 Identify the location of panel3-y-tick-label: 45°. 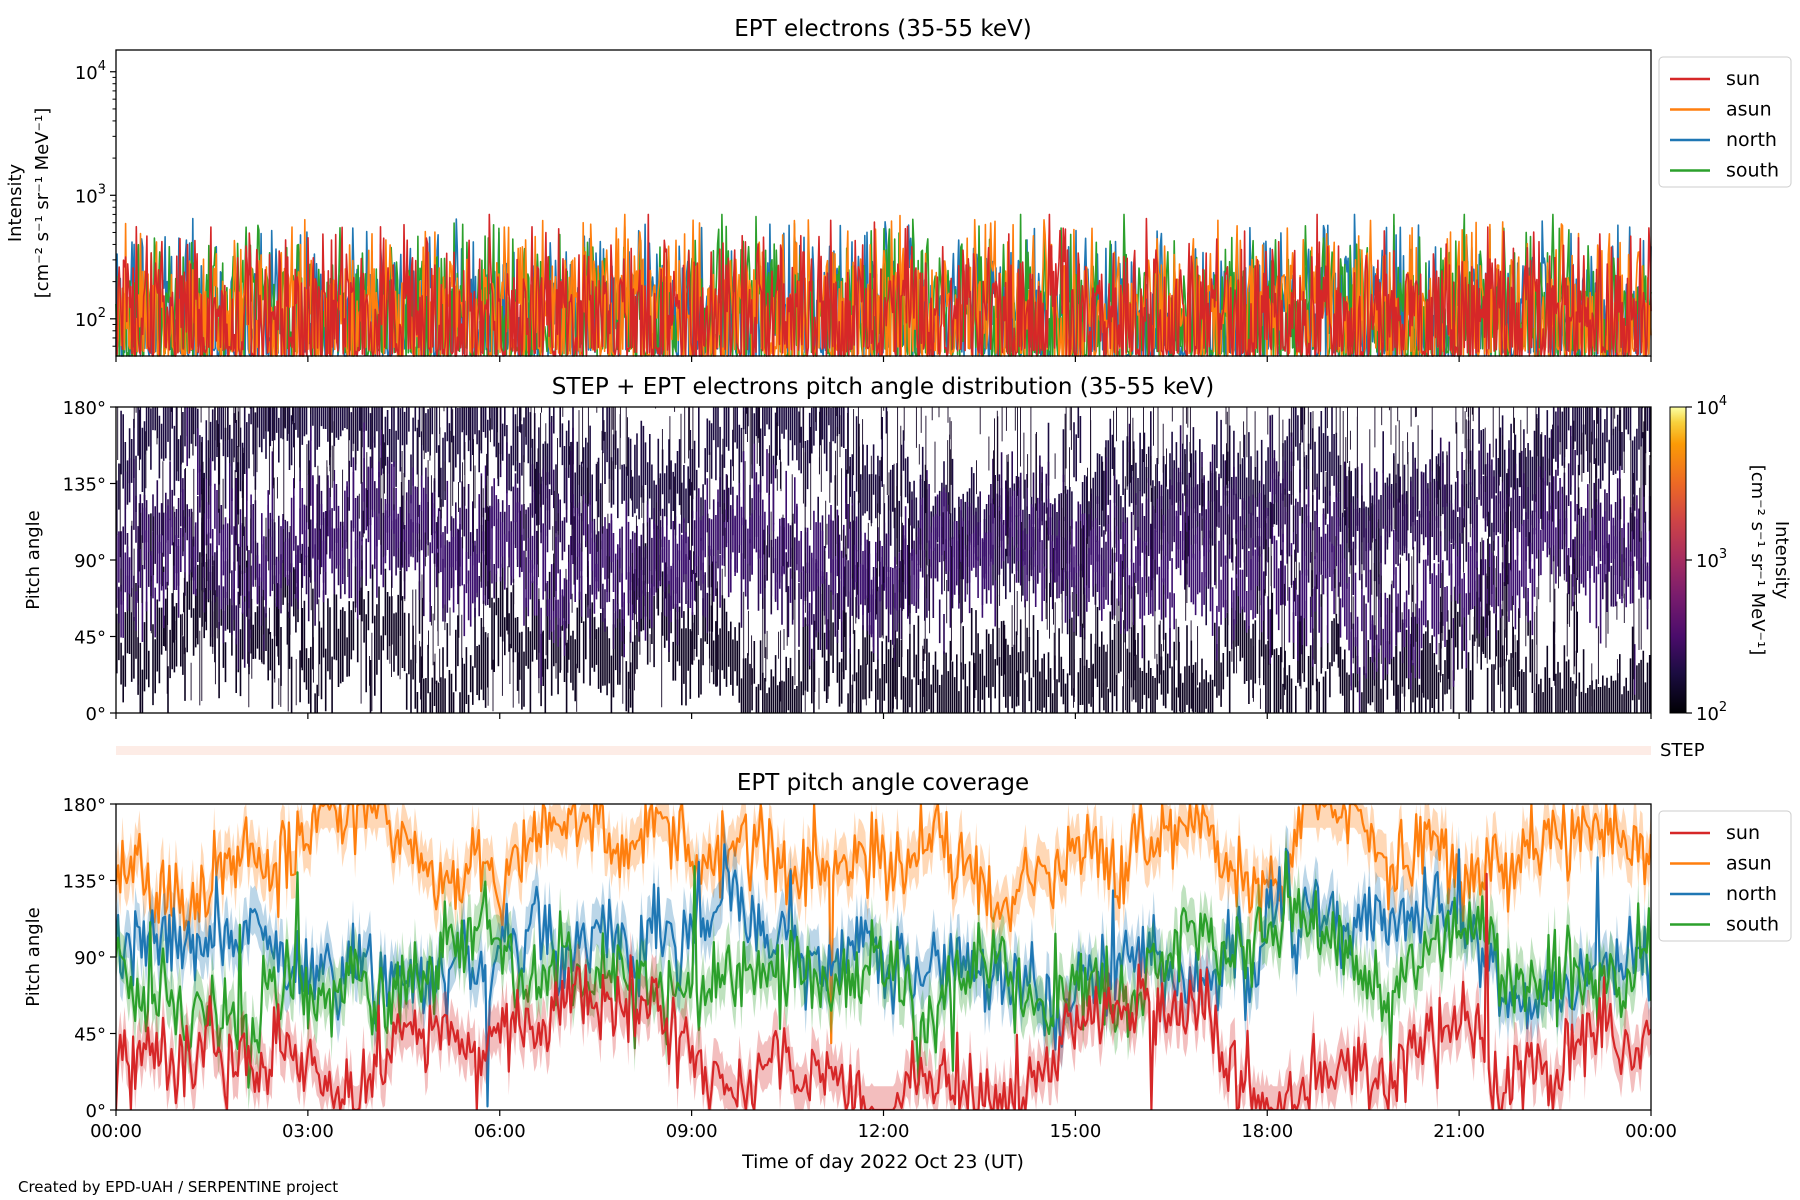
(90, 1035).